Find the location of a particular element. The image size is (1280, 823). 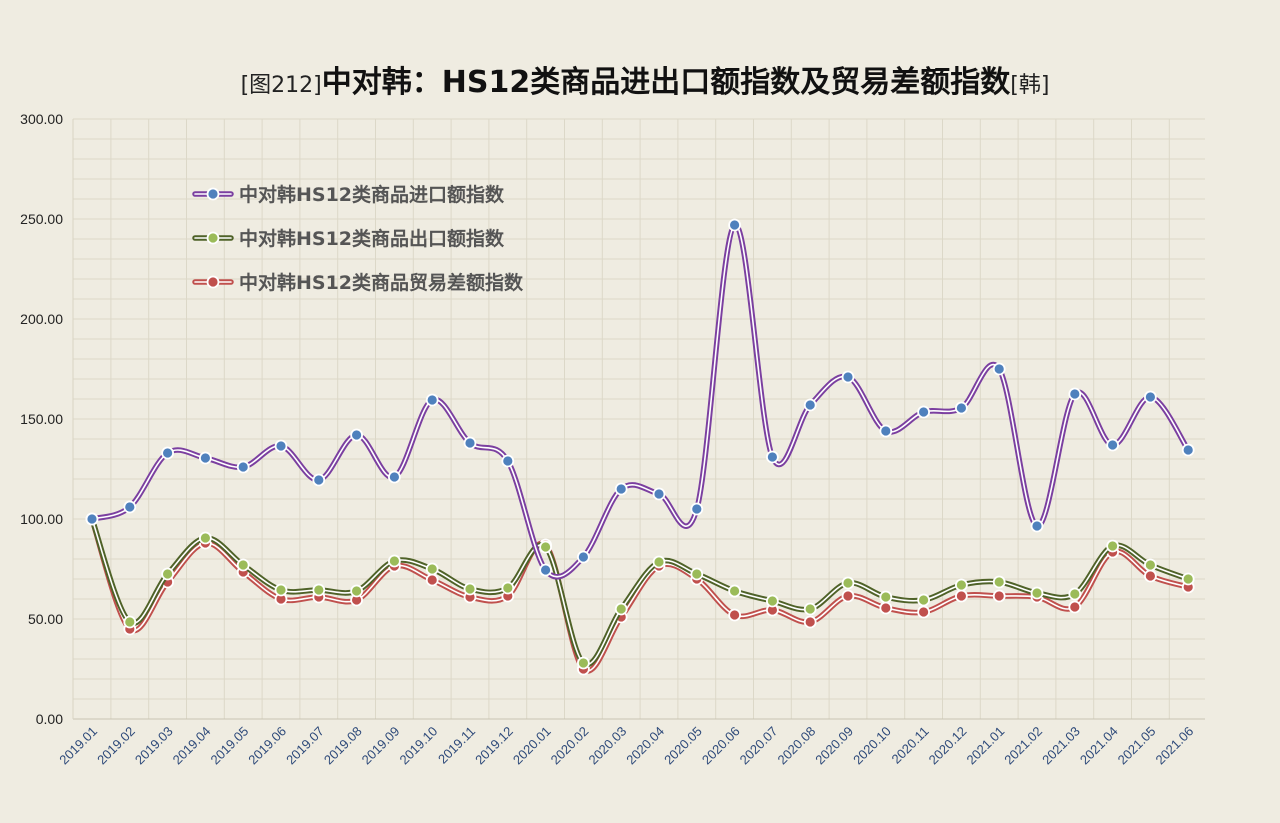

x-tick-label: 2019.04 is located at coordinates (192, 746).